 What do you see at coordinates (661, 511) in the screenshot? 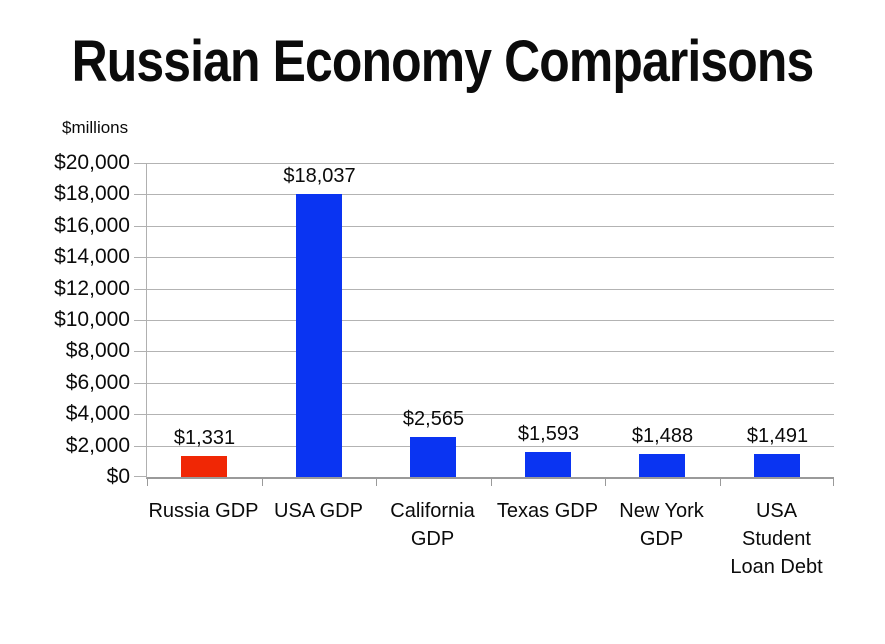
I see `x-category-label-line: New York` at bounding box center [661, 511].